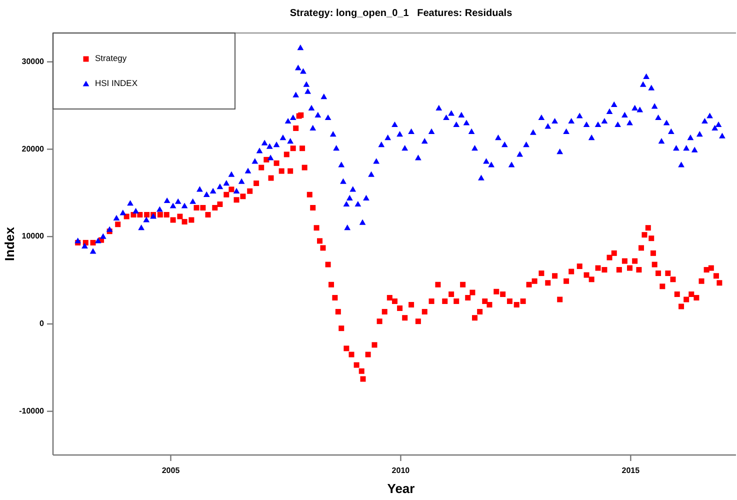 The width and height of the screenshot is (737, 500). I want to click on y-tick-label: 20000, so click(33, 149).